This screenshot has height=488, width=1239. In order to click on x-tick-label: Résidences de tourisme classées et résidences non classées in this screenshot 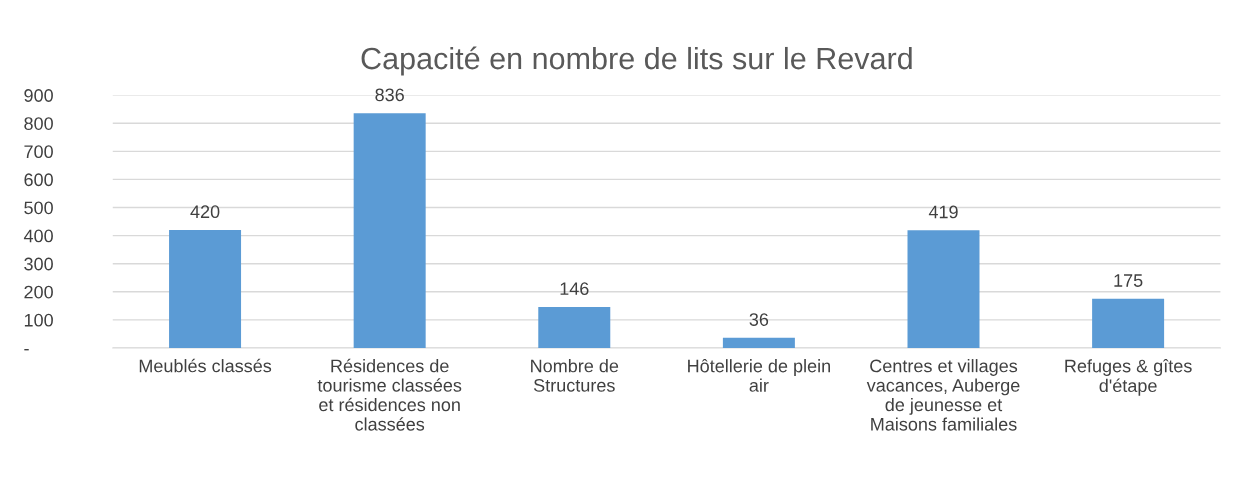, I will do `click(389, 394)`.